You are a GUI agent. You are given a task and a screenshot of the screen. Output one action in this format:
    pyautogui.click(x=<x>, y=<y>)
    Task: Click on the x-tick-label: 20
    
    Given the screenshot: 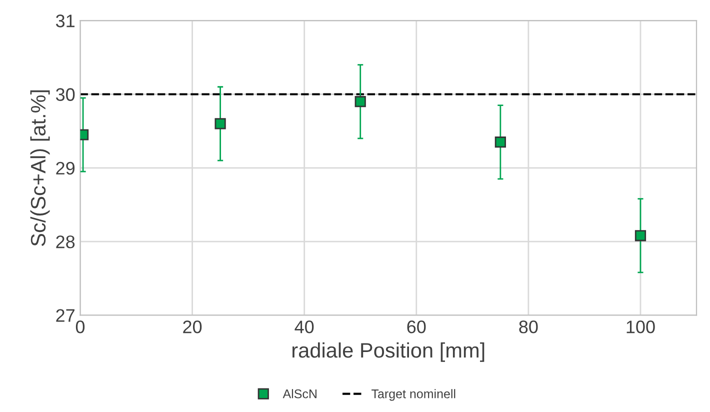 What is the action you would take?
    pyautogui.click(x=192, y=327)
    